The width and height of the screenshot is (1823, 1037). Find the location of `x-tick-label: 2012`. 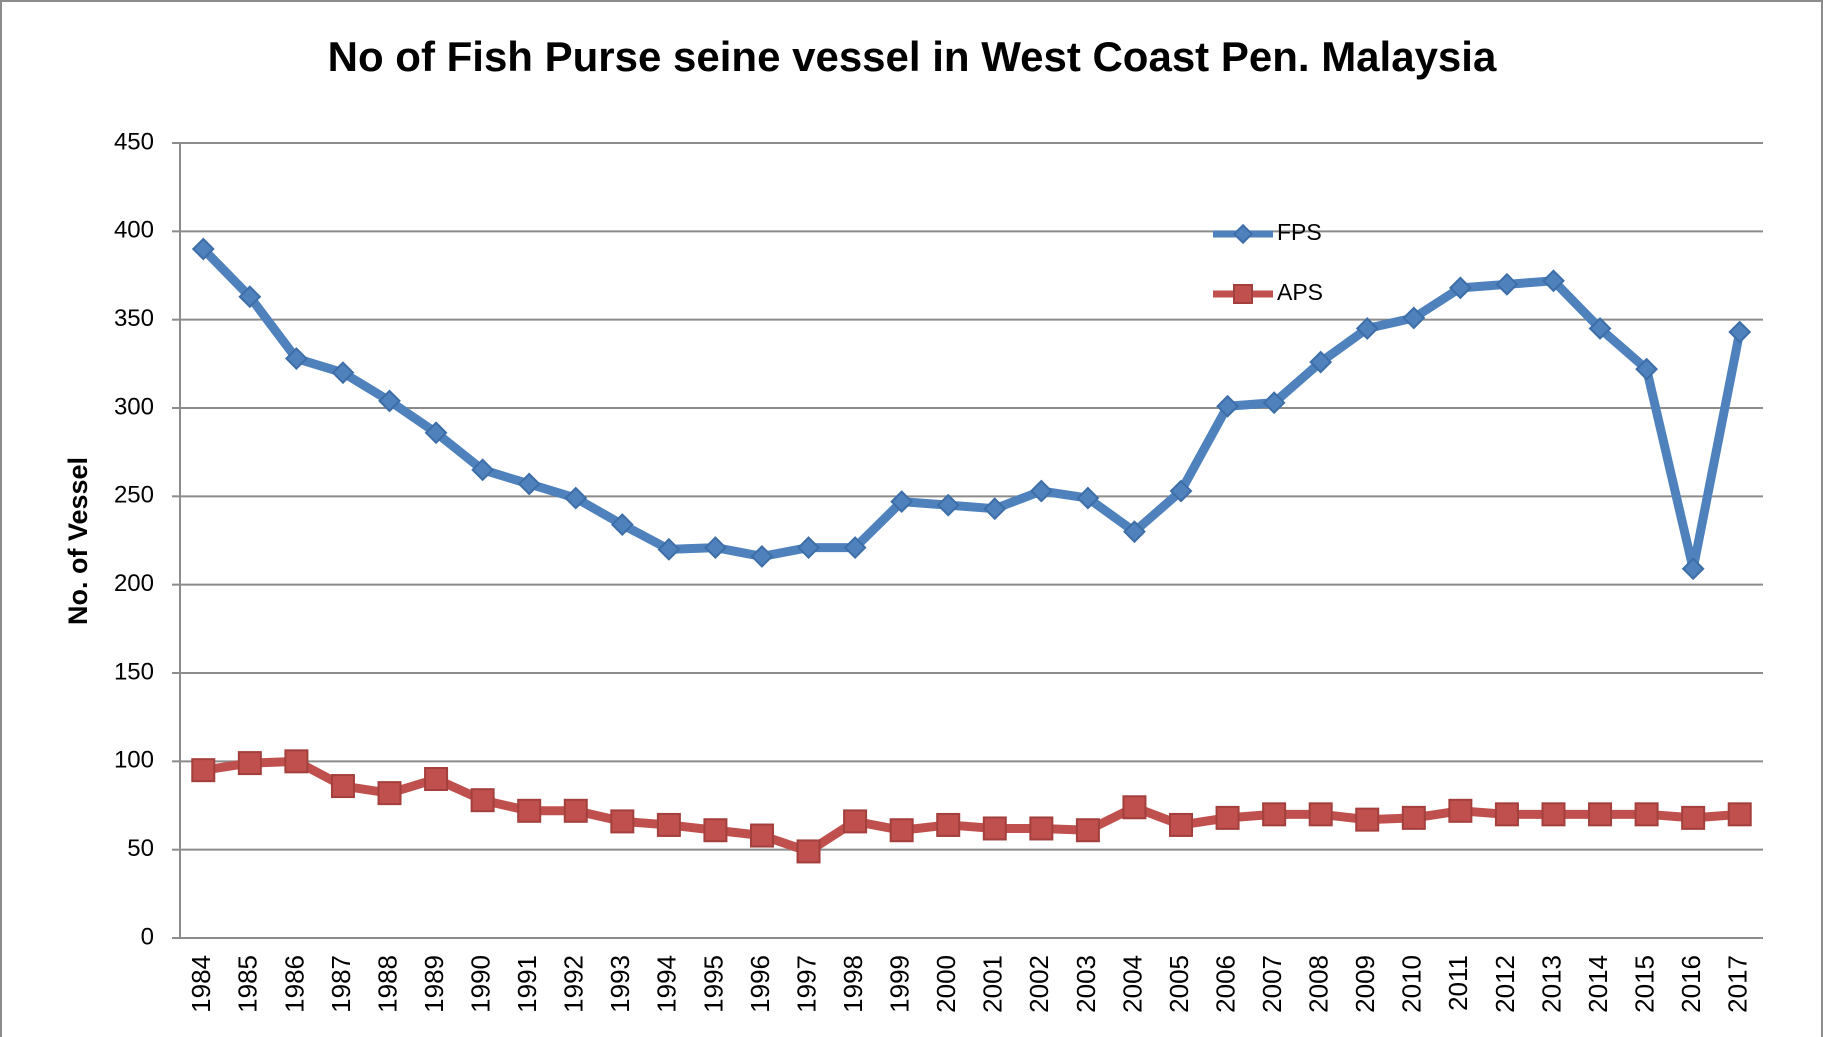

x-tick-label: 2012 is located at coordinates (1505, 984).